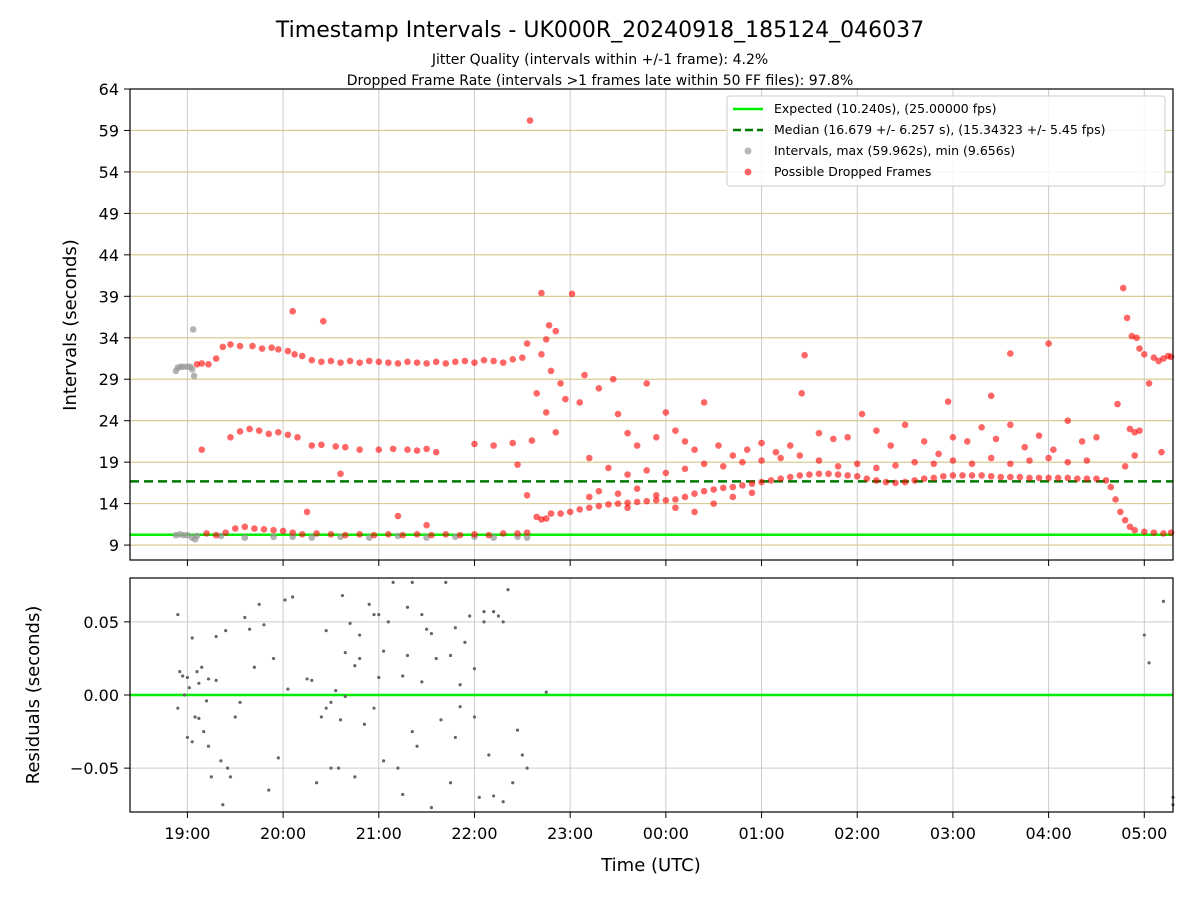  I want to click on x-tick-label: 23:00, so click(570, 833).